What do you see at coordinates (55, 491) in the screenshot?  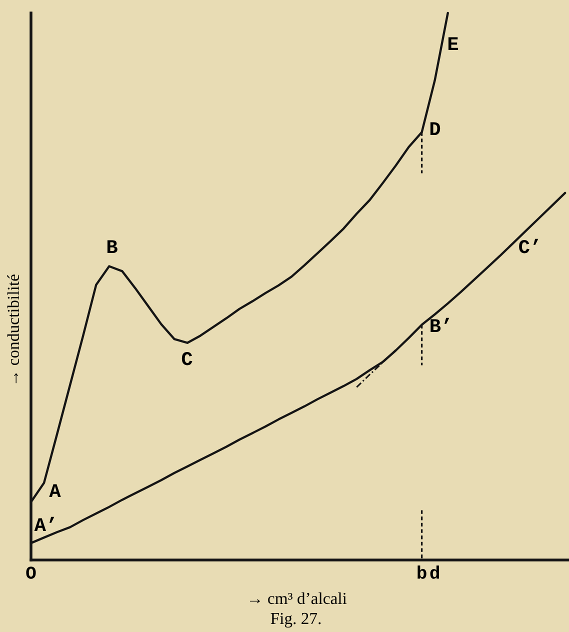 I see `annotation: A` at bounding box center [55, 491].